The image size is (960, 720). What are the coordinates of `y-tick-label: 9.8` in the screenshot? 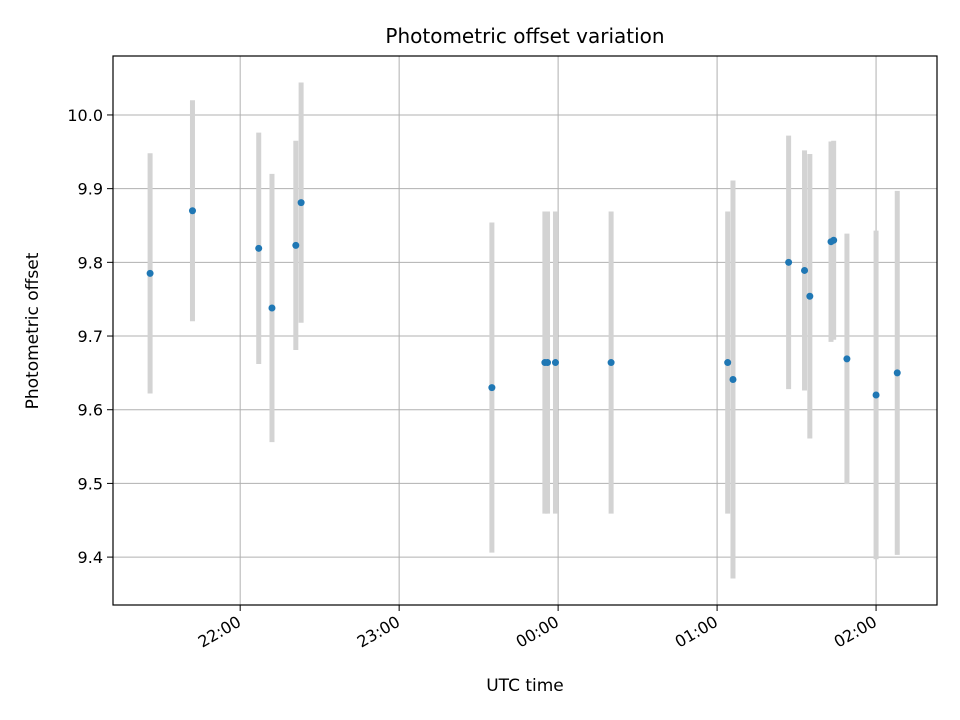 It's located at (90, 262).